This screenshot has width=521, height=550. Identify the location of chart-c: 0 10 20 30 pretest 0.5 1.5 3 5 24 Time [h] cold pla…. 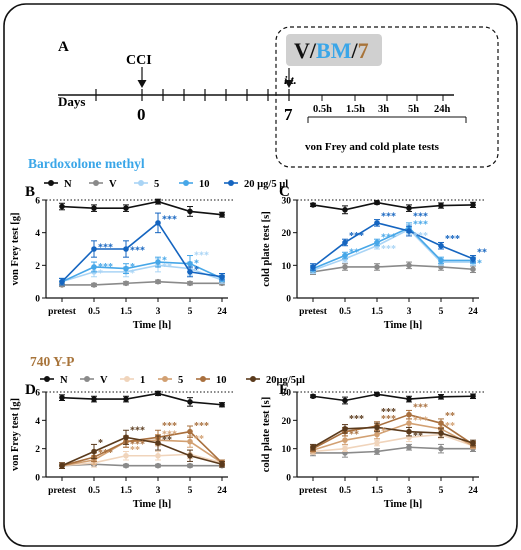
(374, 264).